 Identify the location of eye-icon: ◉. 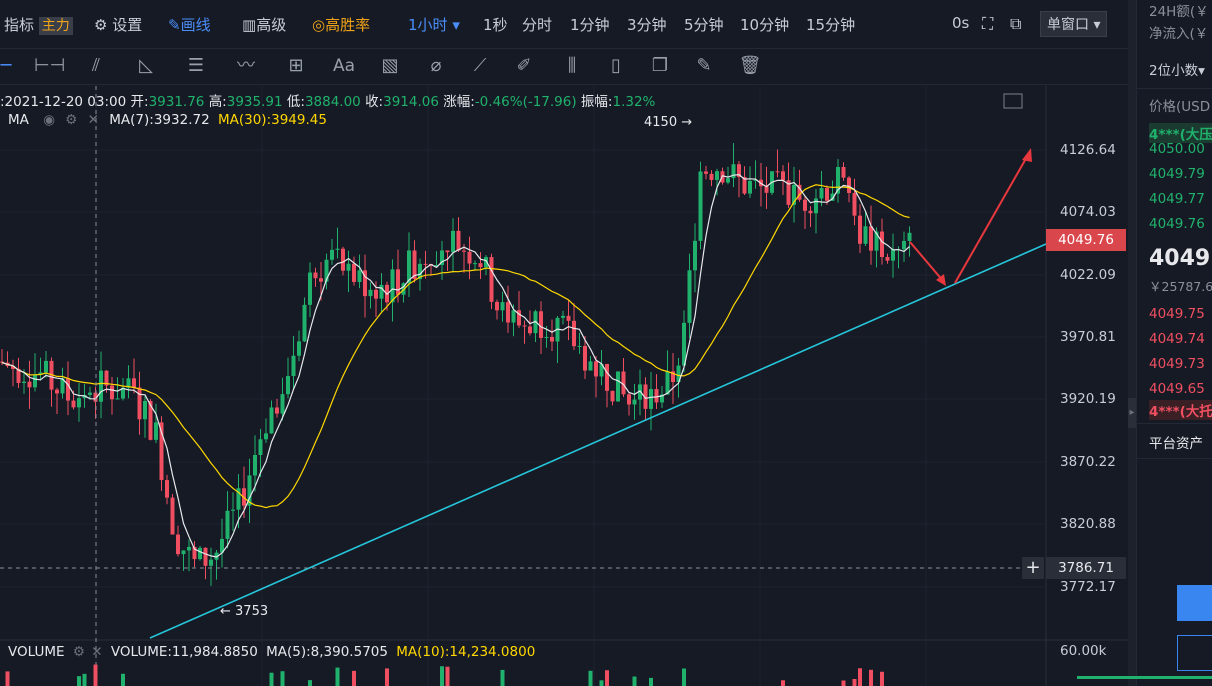
(49, 120).